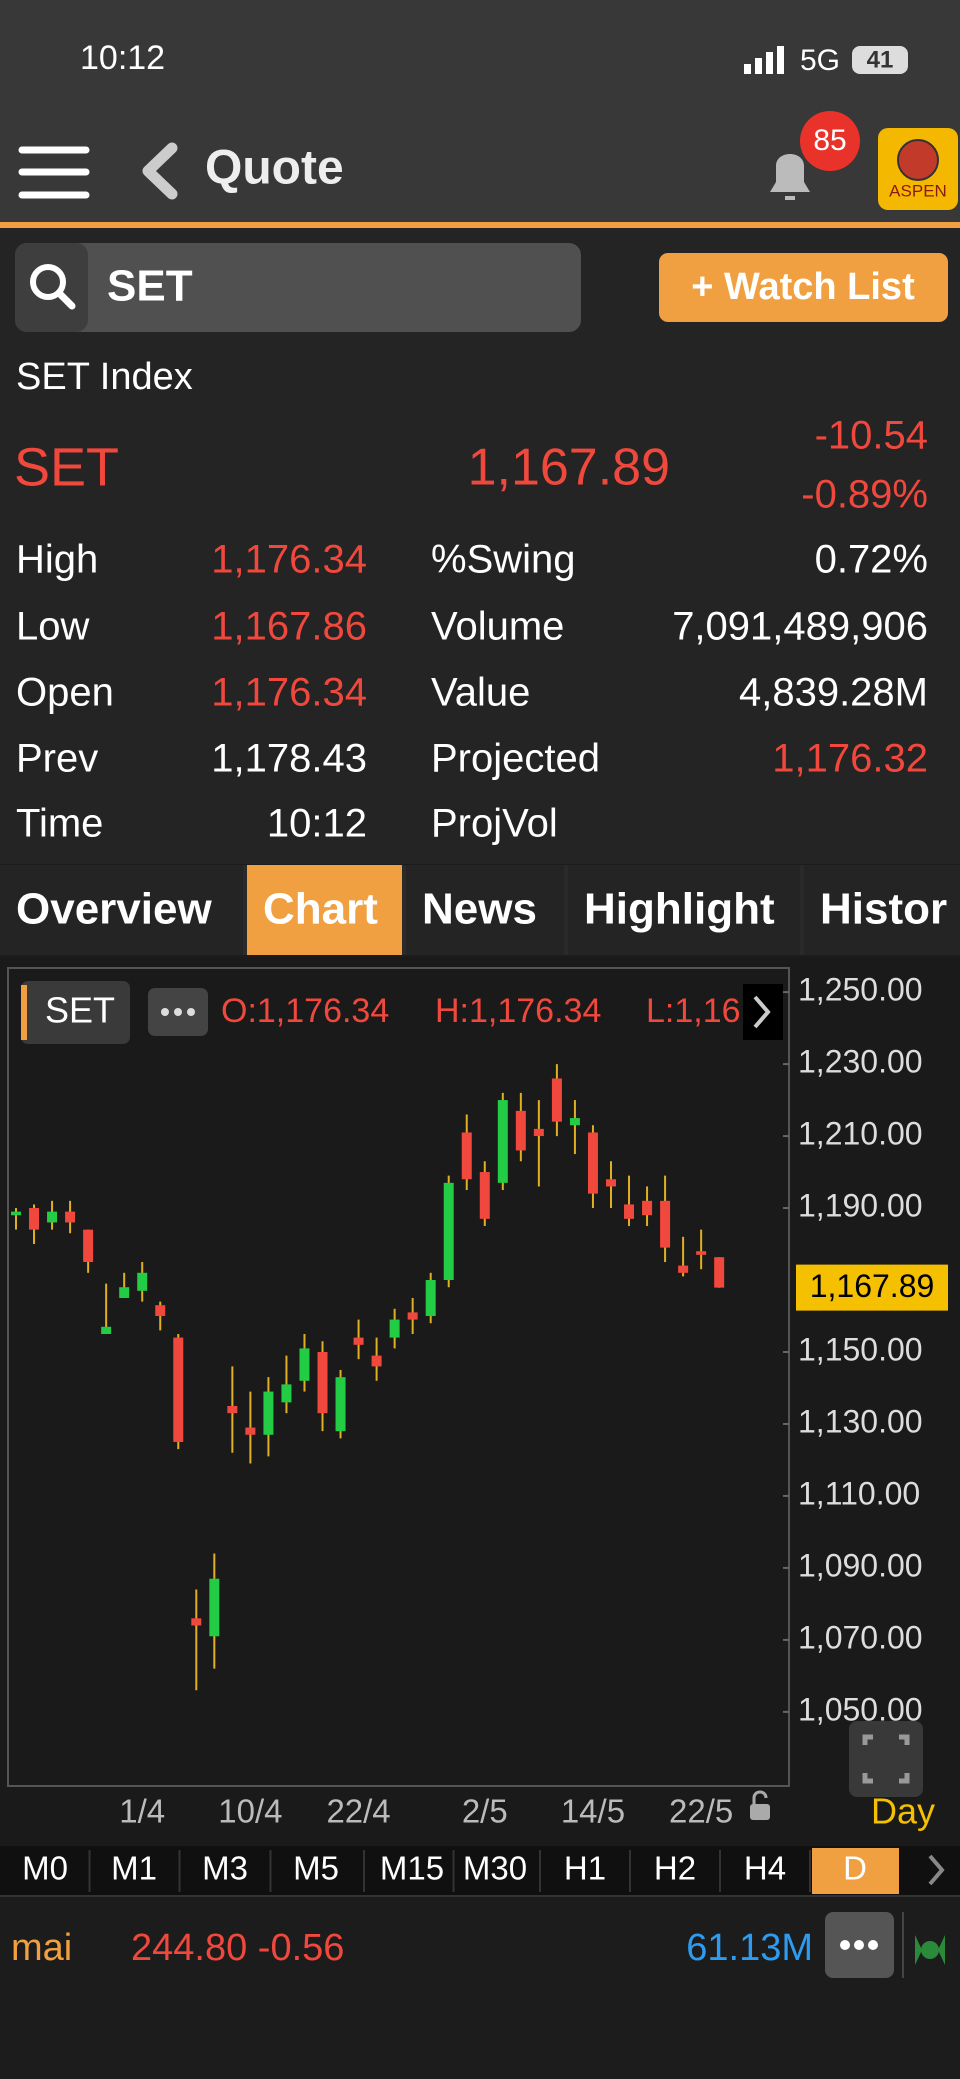 Image resolution: width=960 pixels, height=2079 pixels. Describe the element at coordinates (918, 190) in the screenshot. I see `logo-text: ASPEN` at that location.